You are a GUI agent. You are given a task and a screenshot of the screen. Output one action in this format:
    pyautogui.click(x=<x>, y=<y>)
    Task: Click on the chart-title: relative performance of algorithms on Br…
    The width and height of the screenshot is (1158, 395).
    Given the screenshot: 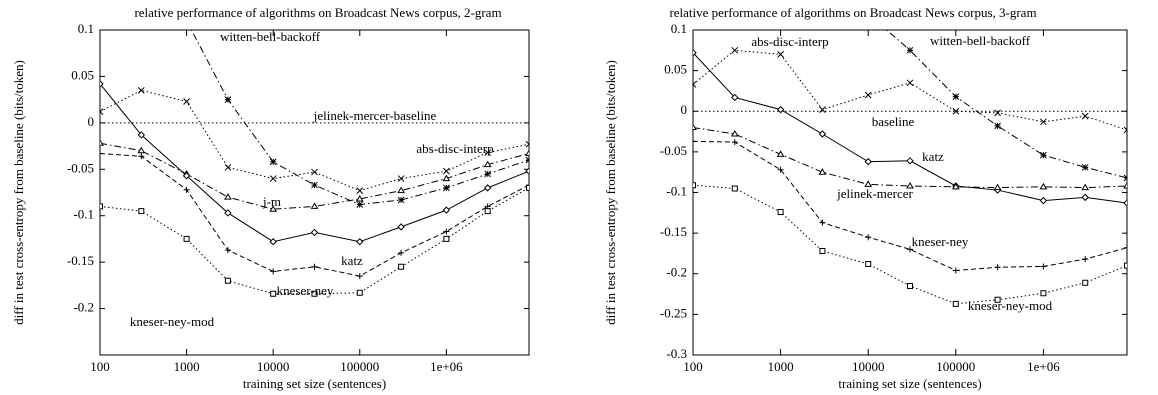 What is the action you would take?
    pyautogui.click(x=317, y=12)
    